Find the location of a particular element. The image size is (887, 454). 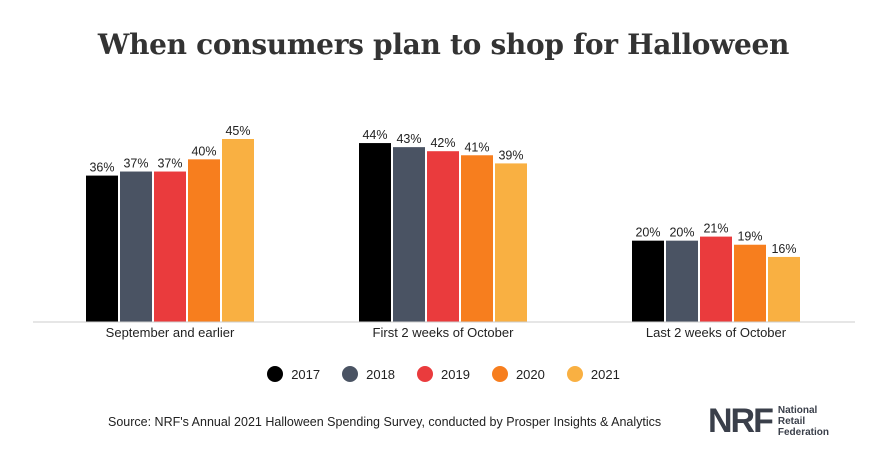

data-label-2019-3: 21% is located at coordinates (715, 229).